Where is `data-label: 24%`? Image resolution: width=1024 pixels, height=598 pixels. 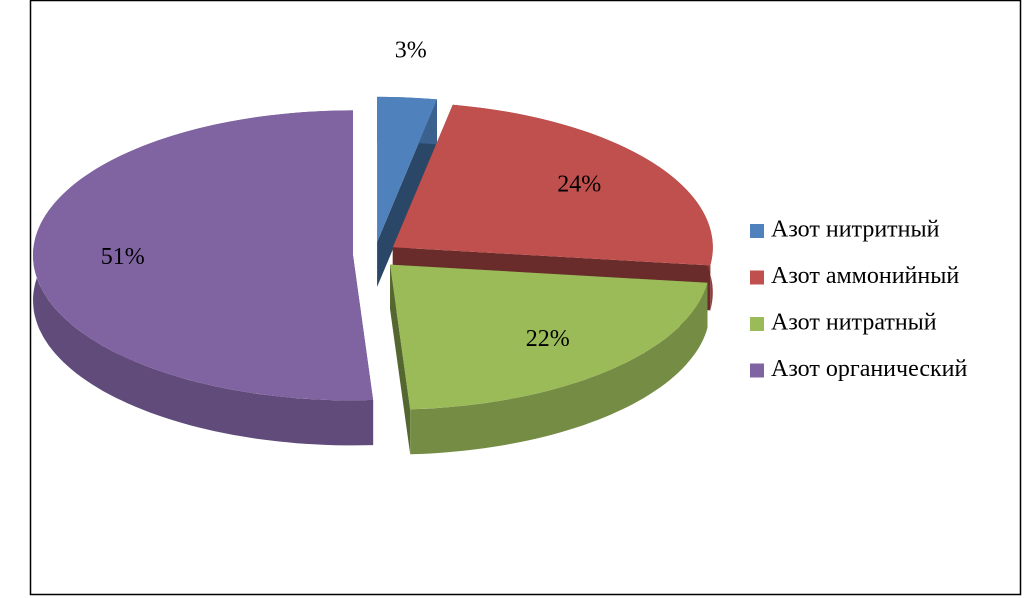 data-label: 24% is located at coordinates (579, 184).